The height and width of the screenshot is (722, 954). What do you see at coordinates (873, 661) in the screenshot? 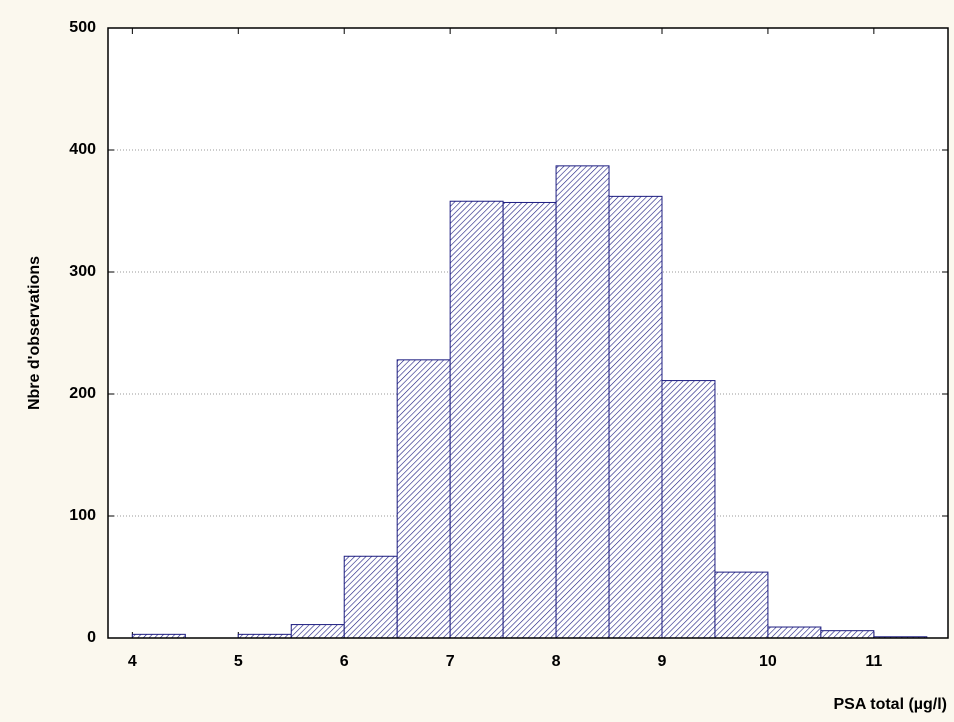
I see `x-tick-label: 11` at bounding box center [873, 661].